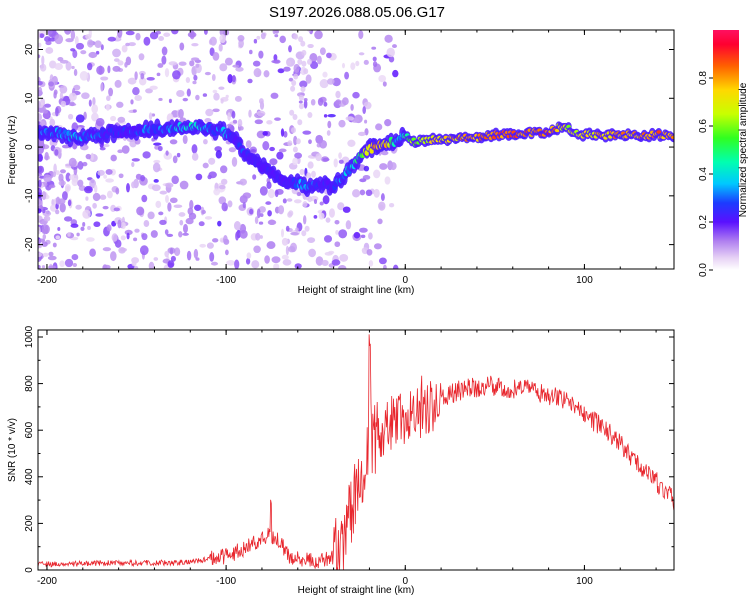 The width and height of the screenshot is (750, 600). I want to click on spectrogram-y-label: Frequency (Hz), so click(12, 150).